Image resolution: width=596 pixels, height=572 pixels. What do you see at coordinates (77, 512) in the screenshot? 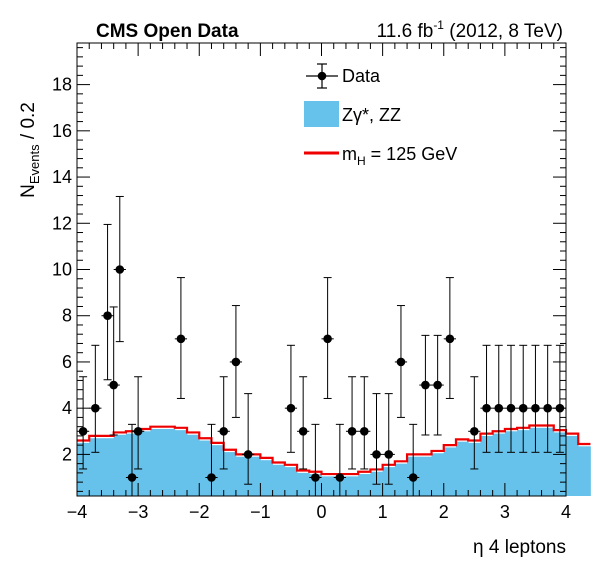
I see `x-tick-label: −4` at bounding box center [77, 512].